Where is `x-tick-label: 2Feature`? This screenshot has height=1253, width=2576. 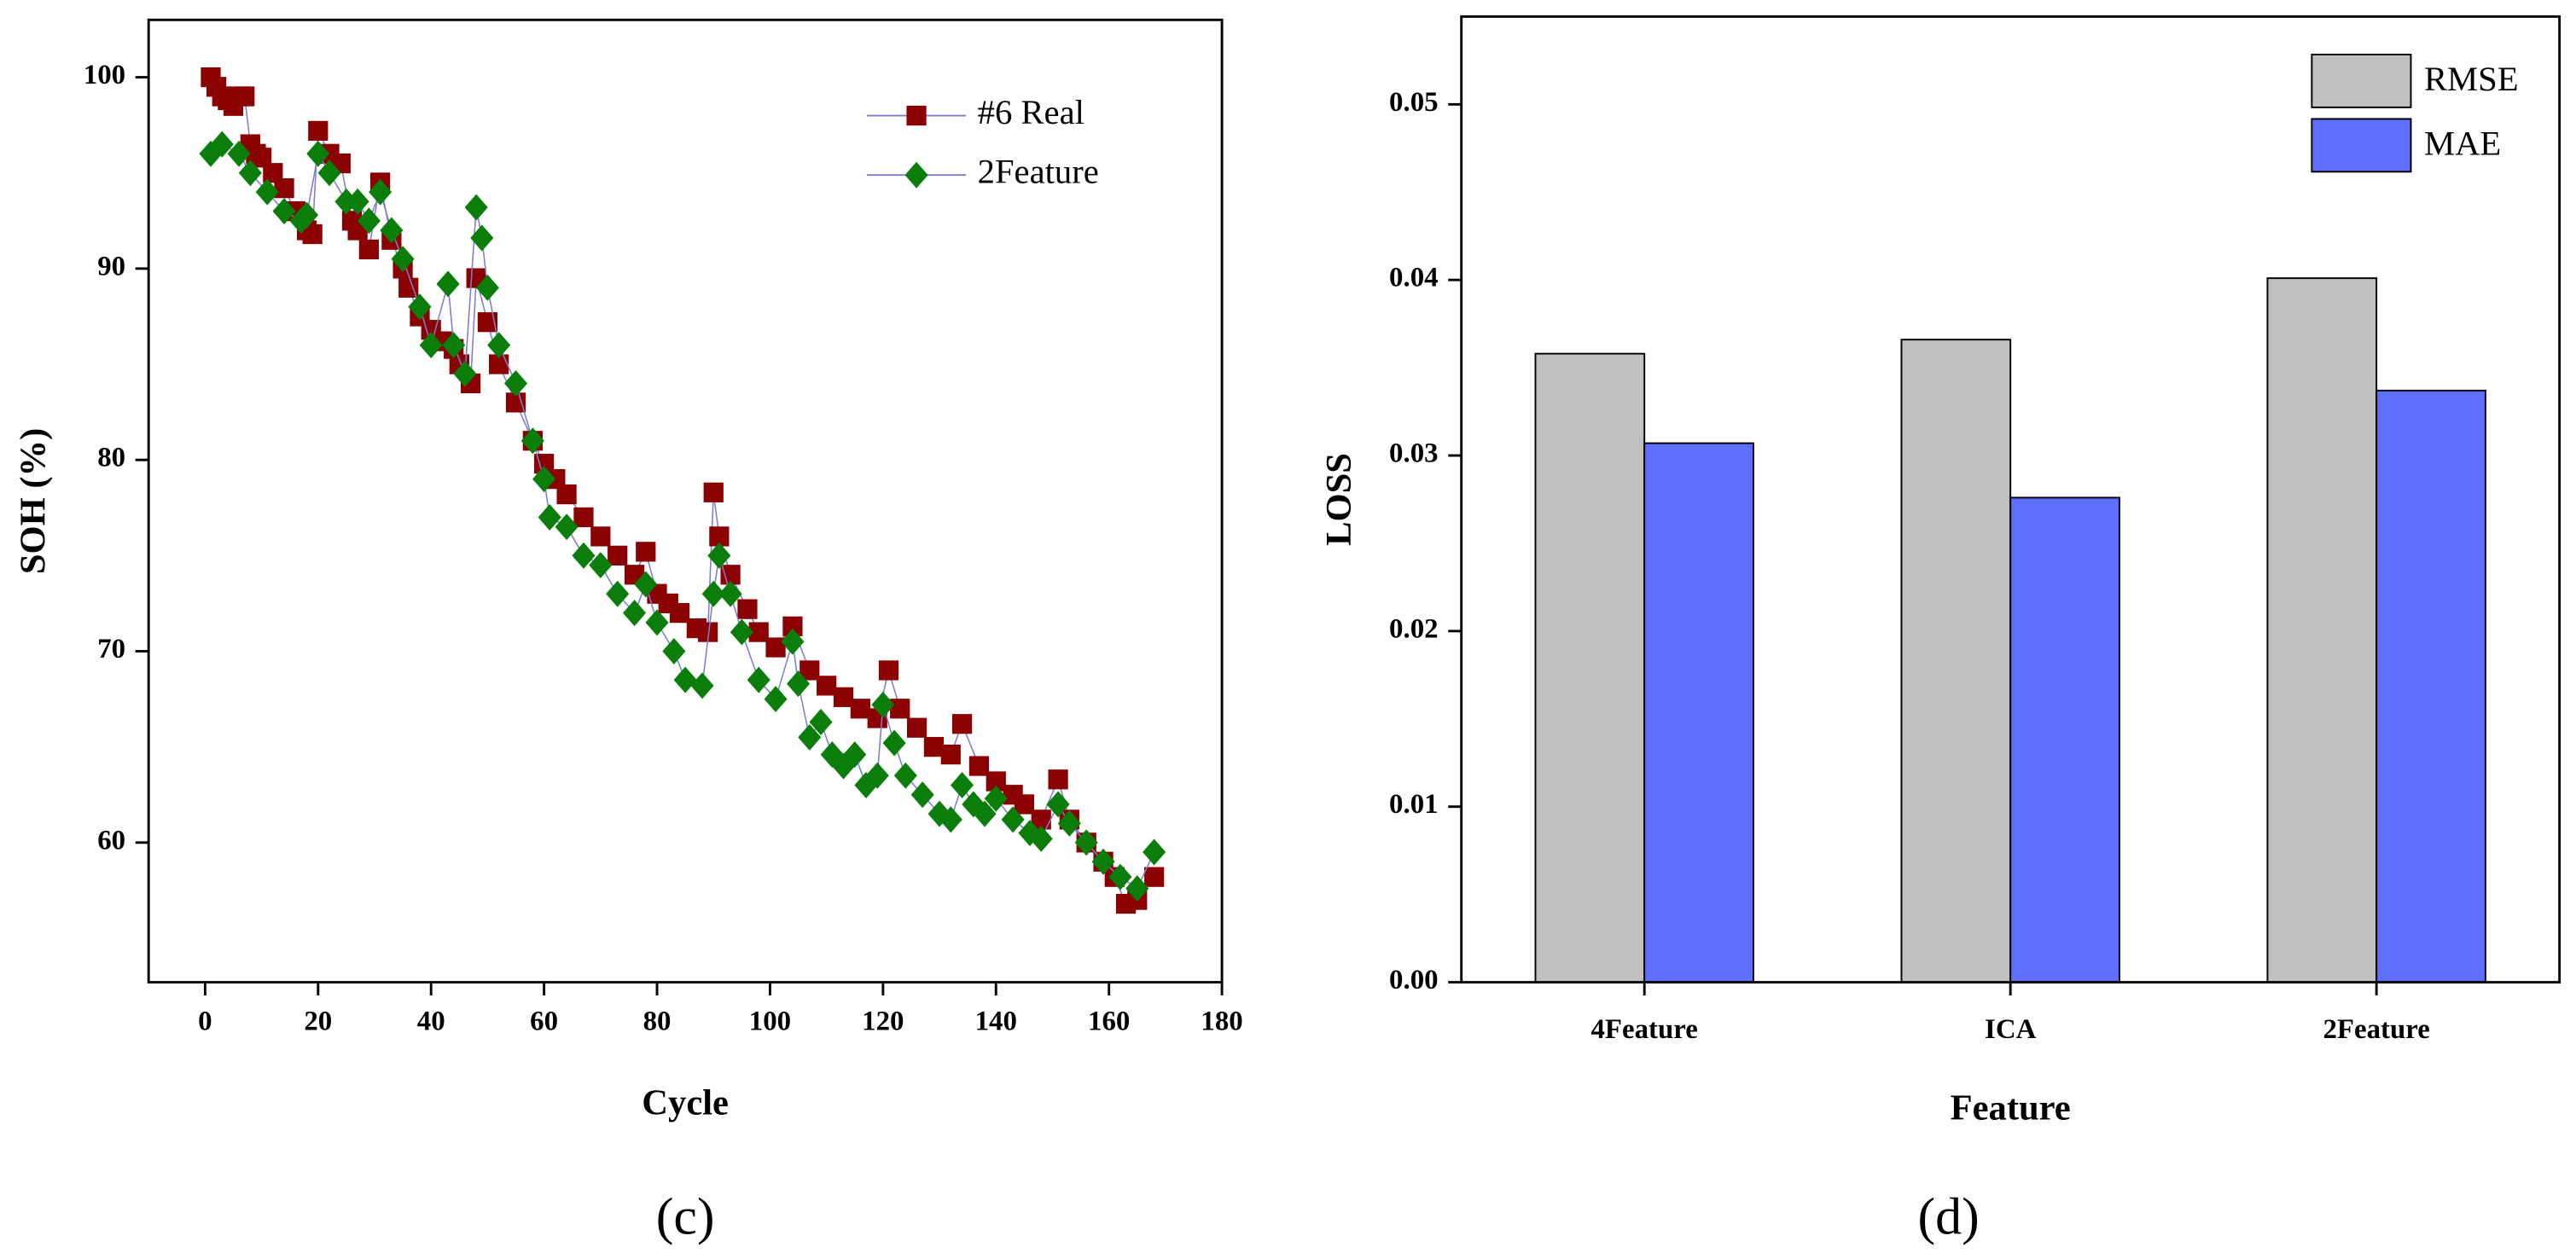
x-tick-label: 2Feature is located at coordinates (2376, 1029).